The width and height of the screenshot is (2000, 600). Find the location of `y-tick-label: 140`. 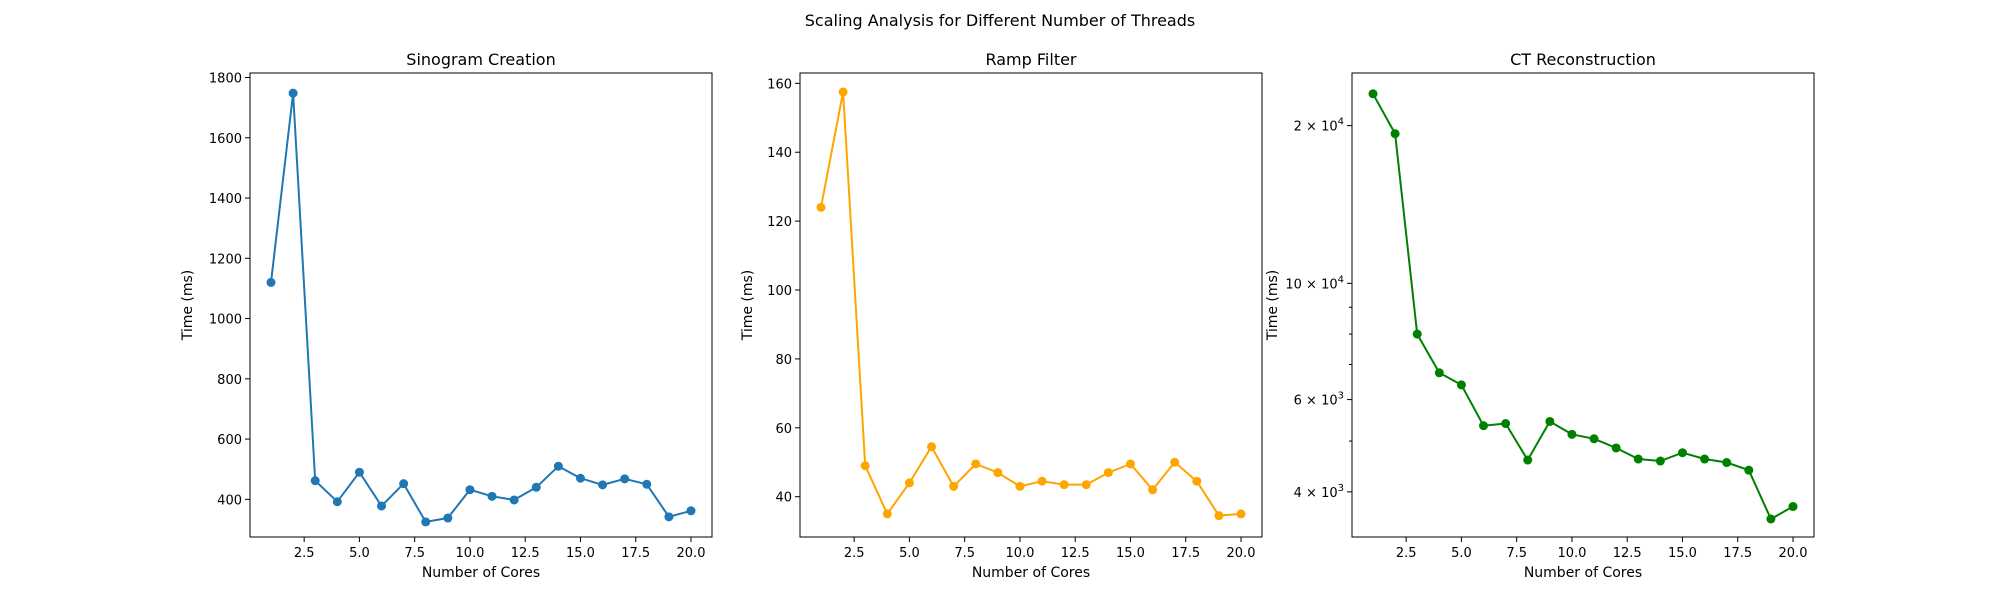

y-tick-label: 140 is located at coordinates (779, 153).